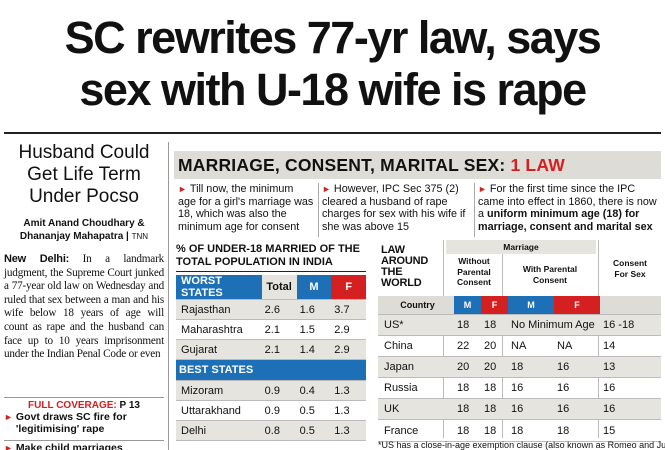 This screenshot has width=665, height=450. Describe the element at coordinates (531, 346) in the screenshot. I see `cell-pm: NA` at that location.